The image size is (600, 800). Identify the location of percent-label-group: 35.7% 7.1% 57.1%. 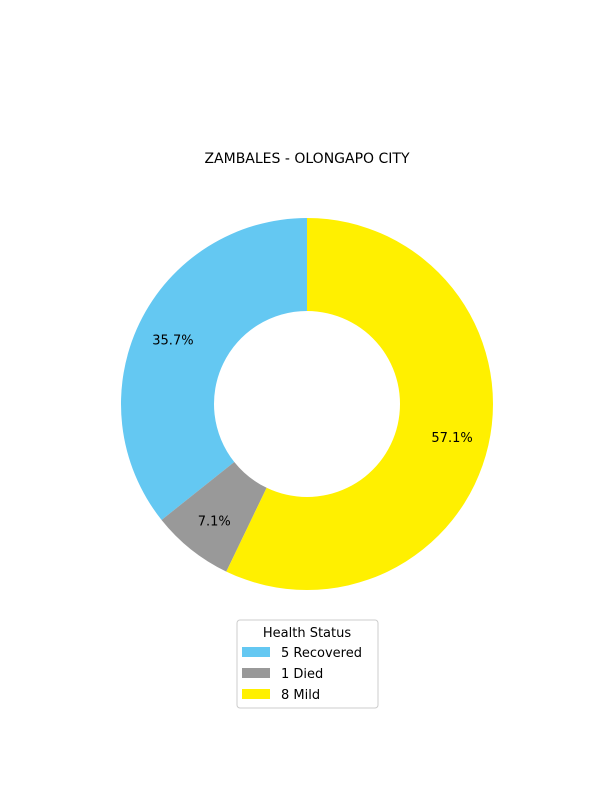
(312, 431).